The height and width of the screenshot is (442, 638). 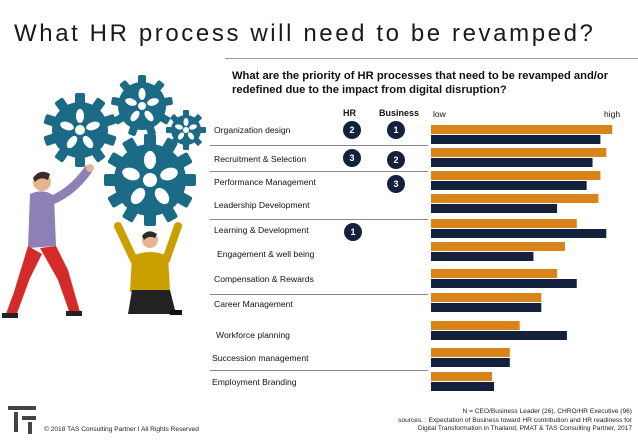 What do you see at coordinates (352, 130) in the screenshot?
I see `hr-rank-organization-design: 2` at bounding box center [352, 130].